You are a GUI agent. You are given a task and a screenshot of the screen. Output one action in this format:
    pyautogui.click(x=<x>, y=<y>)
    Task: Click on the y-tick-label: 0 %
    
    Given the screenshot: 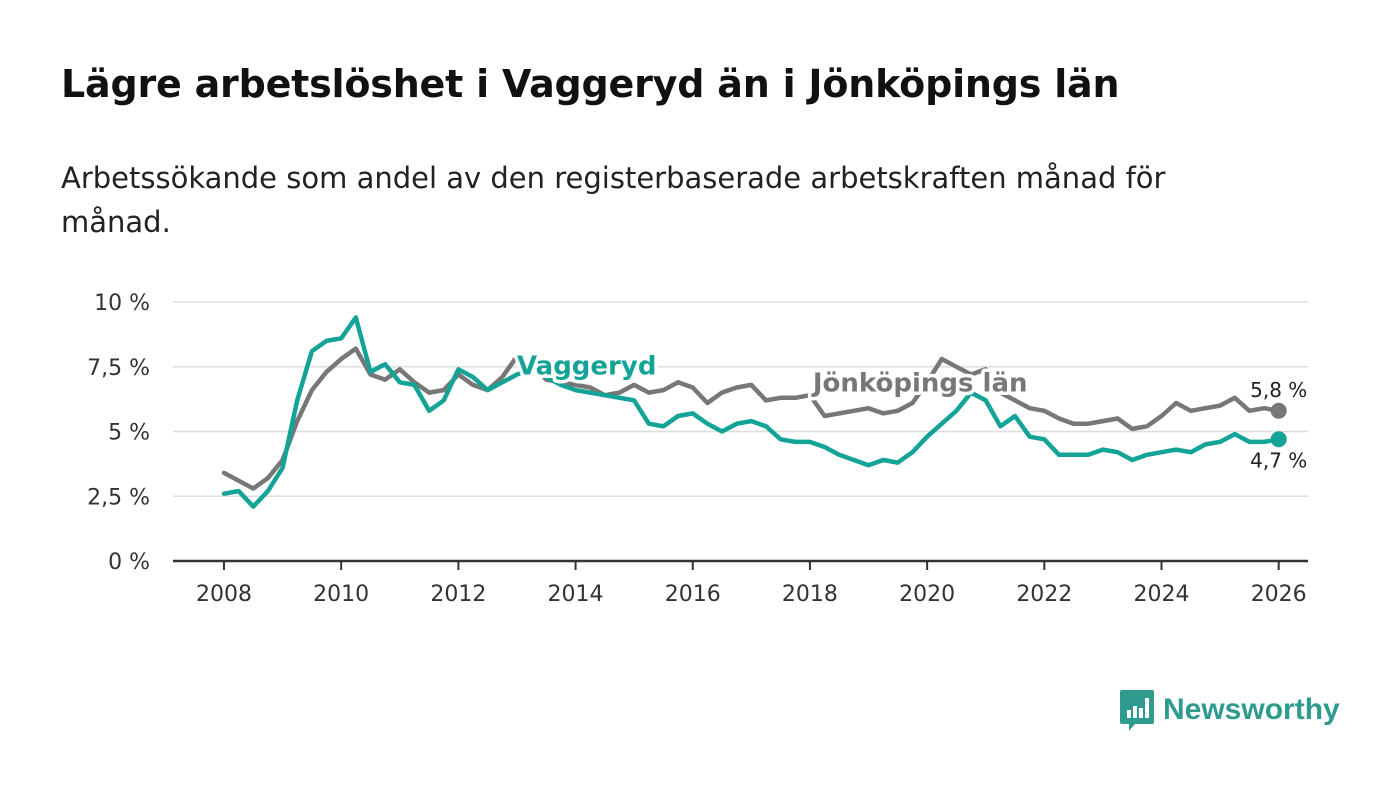 What is the action you would take?
    pyautogui.click(x=129, y=562)
    